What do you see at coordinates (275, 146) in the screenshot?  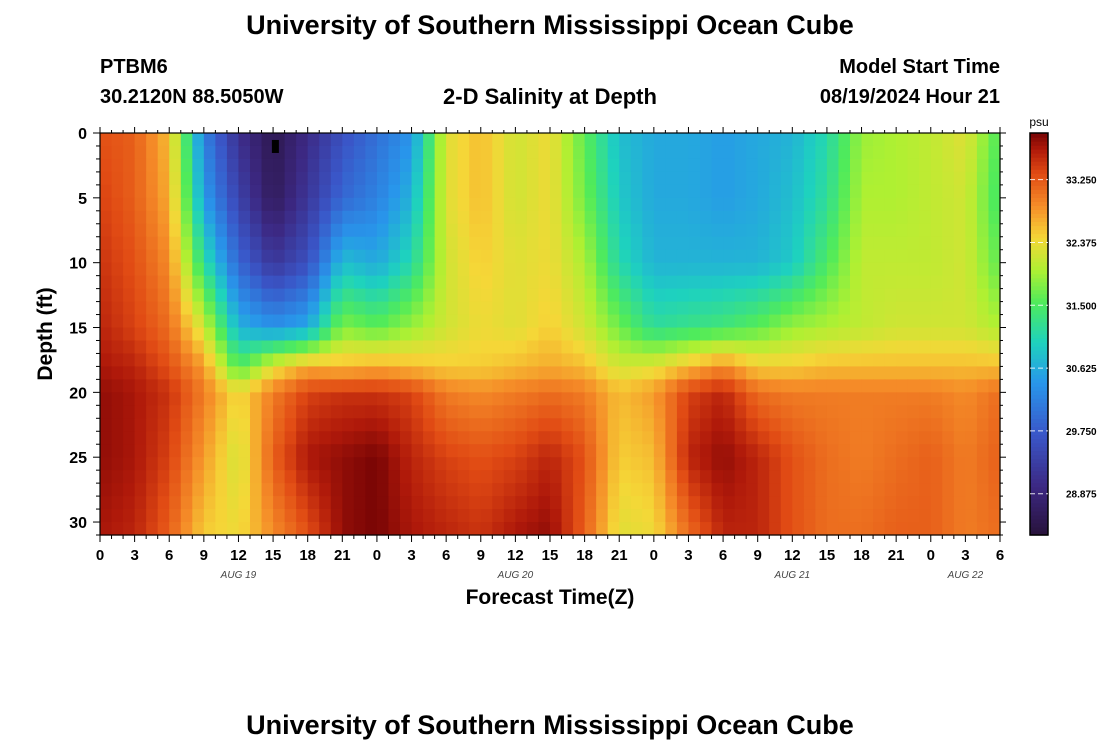 I see `surface-marker` at bounding box center [275, 146].